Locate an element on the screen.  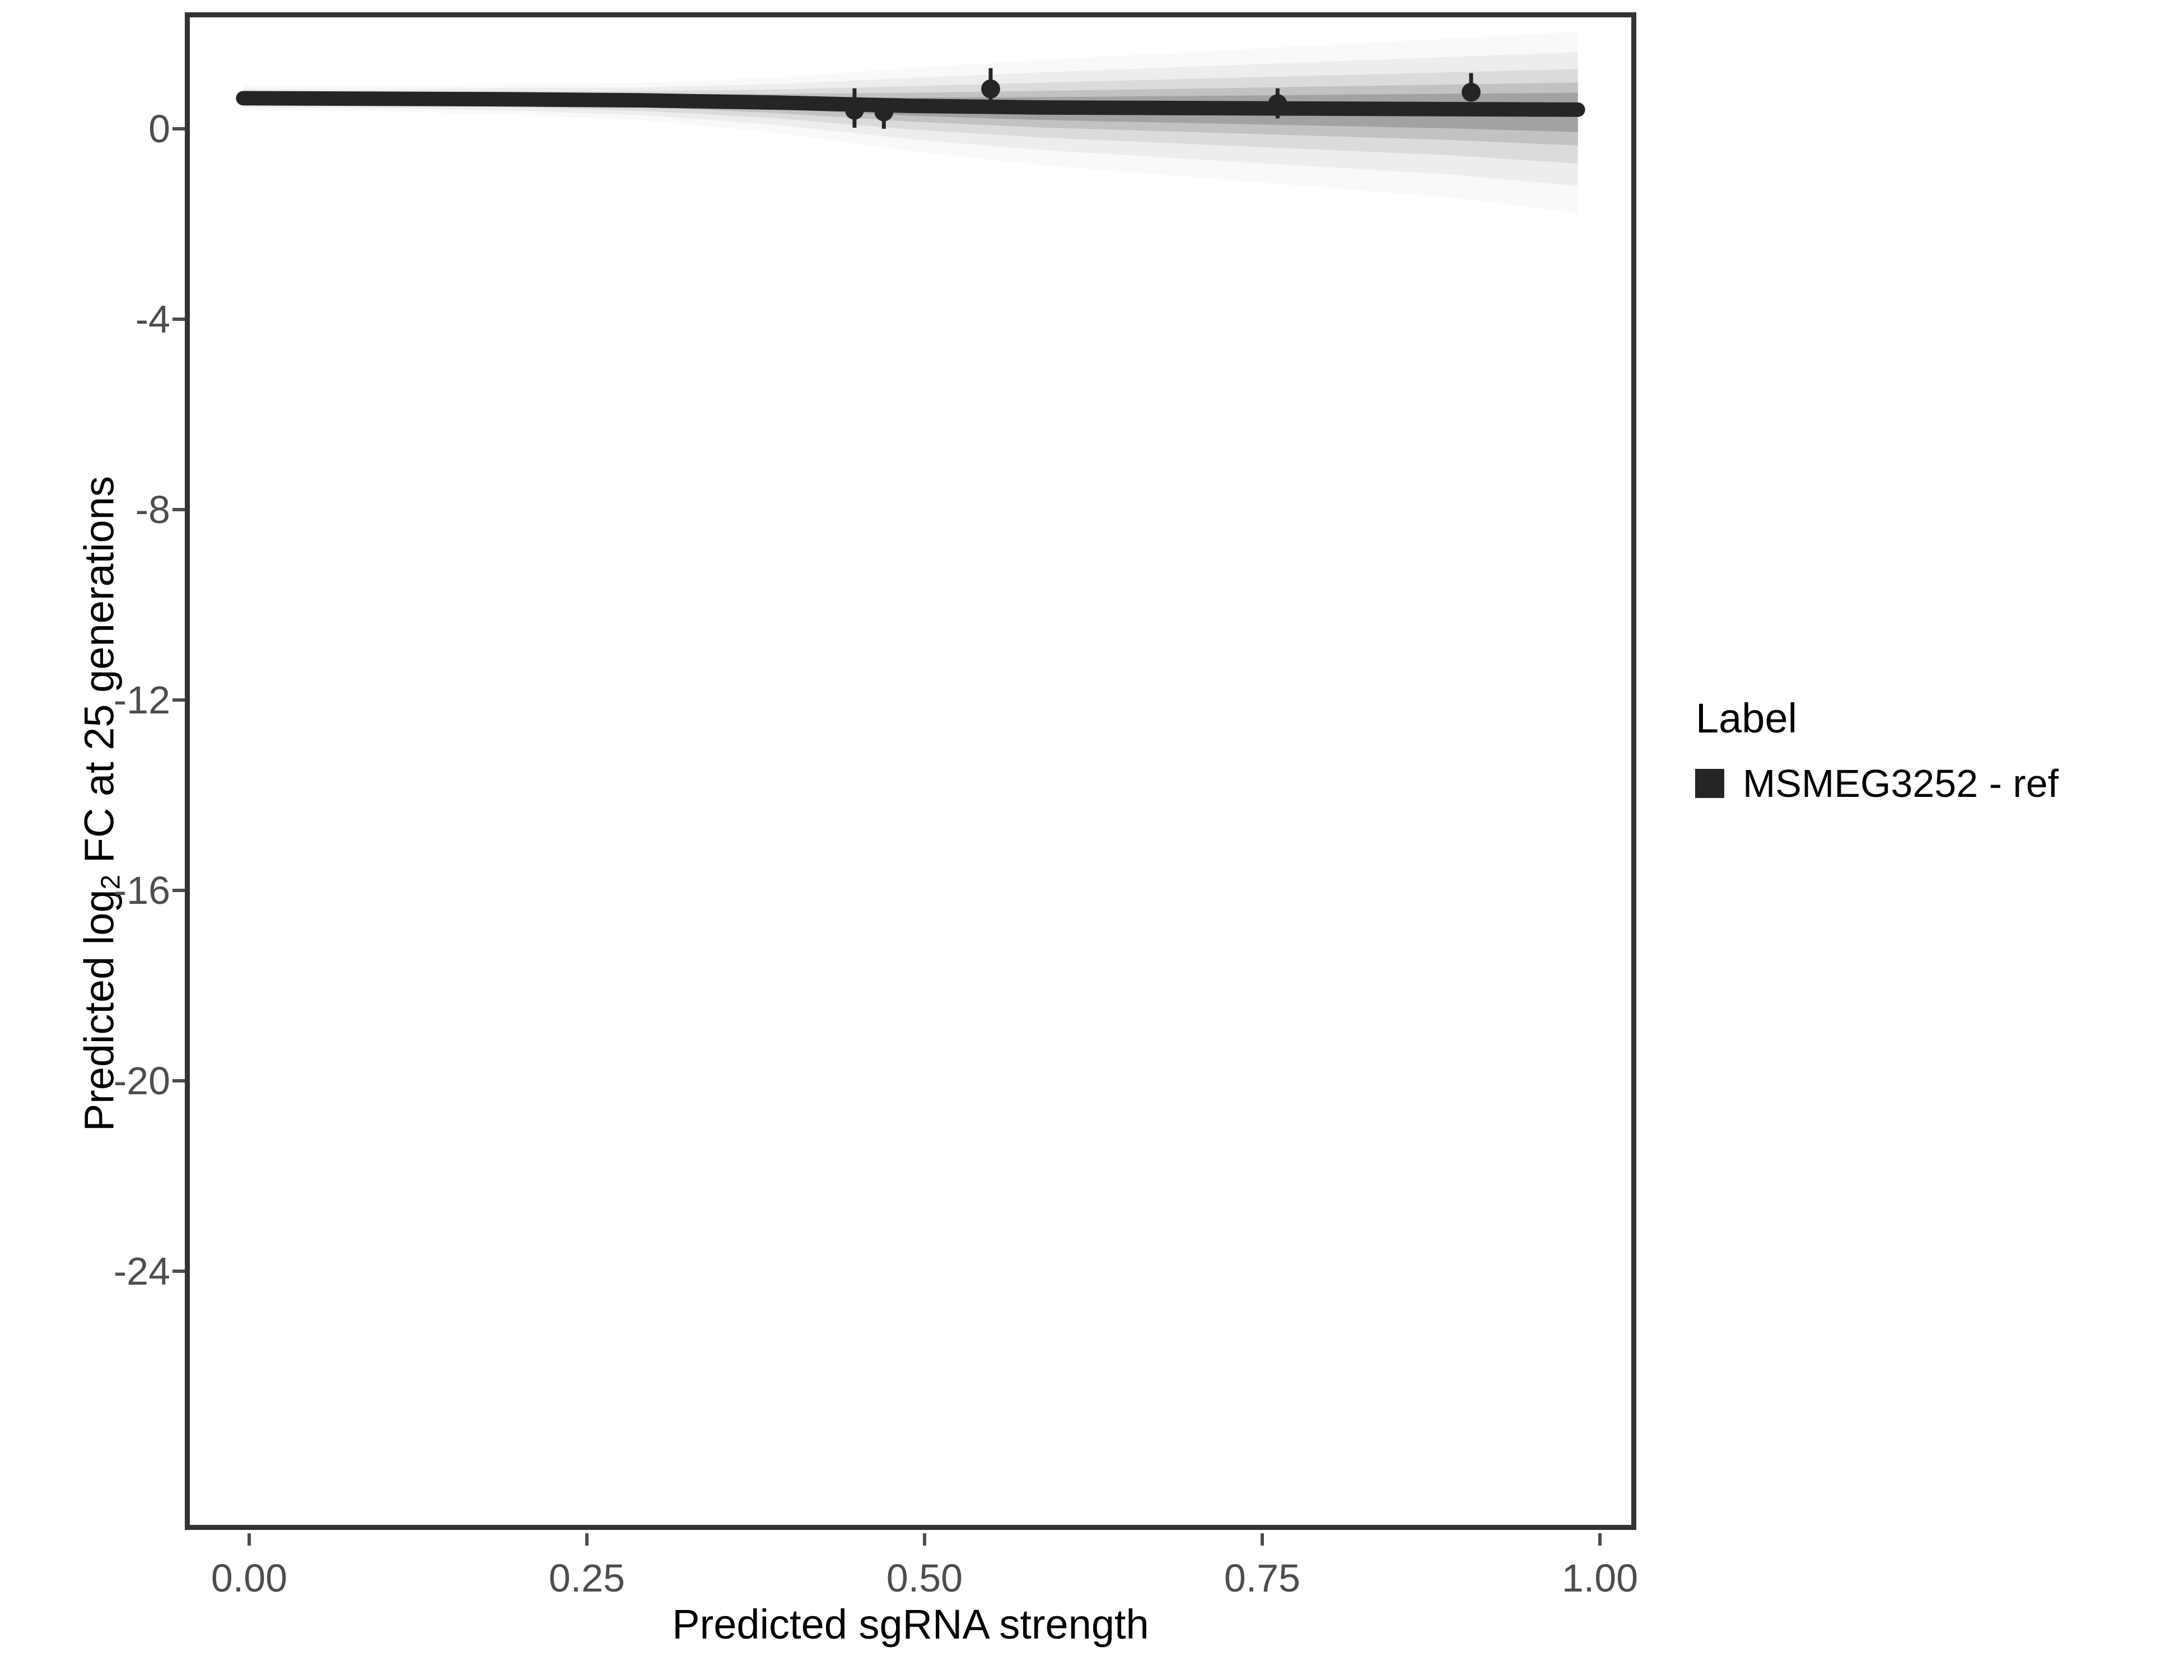
y-tick-label-m4: -4 is located at coordinates (153, 319).